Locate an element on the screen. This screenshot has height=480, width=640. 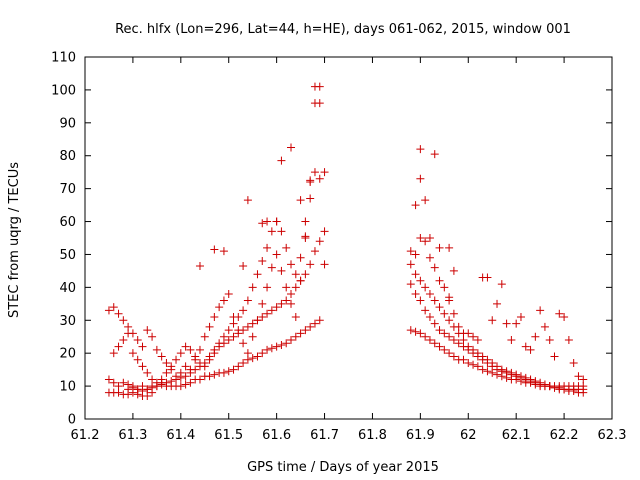
x-tick-label: 62.3 is located at coordinates (612, 435).